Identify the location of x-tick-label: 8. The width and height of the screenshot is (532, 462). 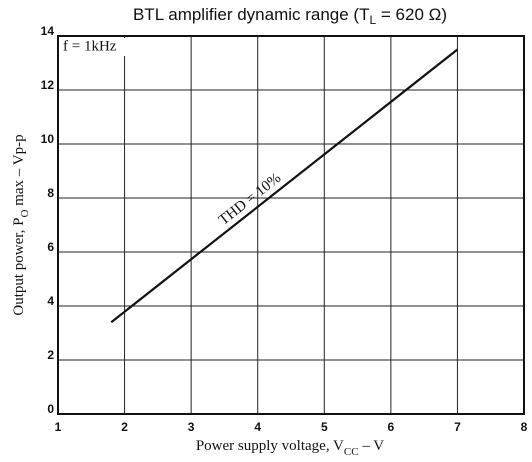
(524, 427).